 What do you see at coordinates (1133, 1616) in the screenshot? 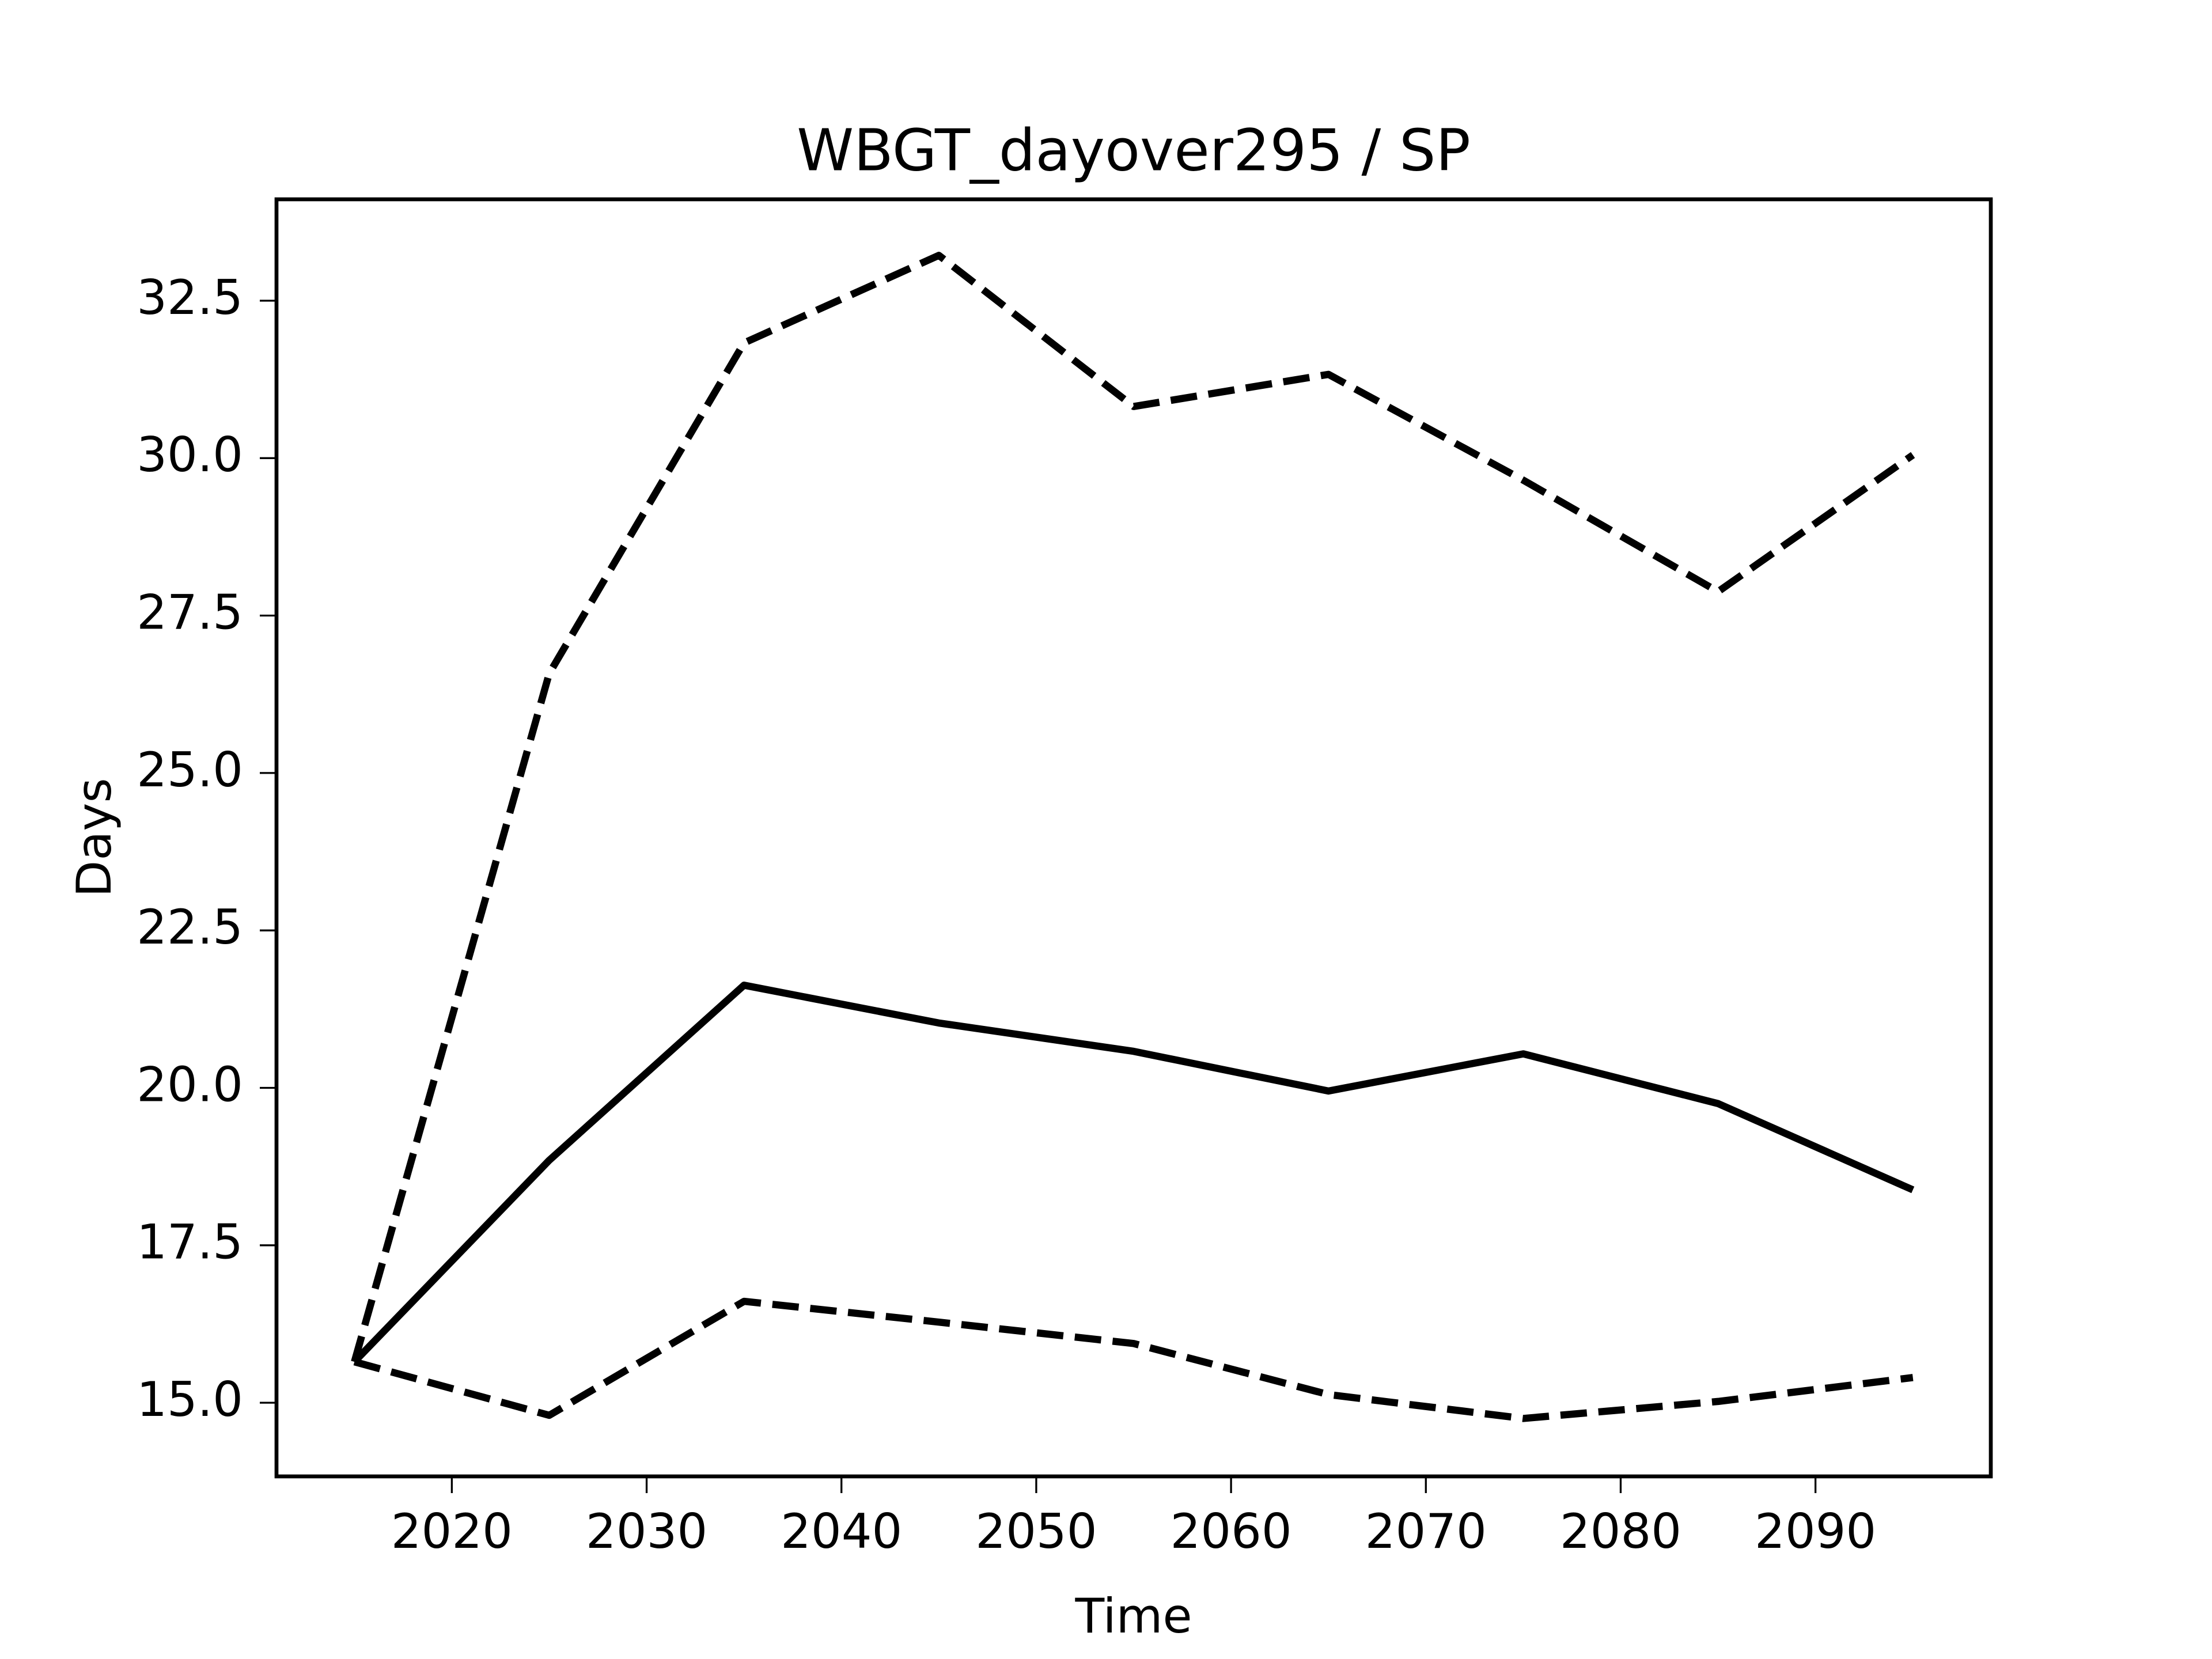
I see `x-axis-label: Time` at bounding box center [1133, 1616].